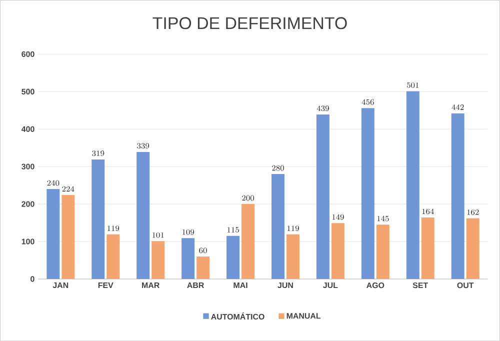 The image size is (500, 341). I want to click on chart-title: TIPO DE DEFERIMENTO, so click(249, 23).